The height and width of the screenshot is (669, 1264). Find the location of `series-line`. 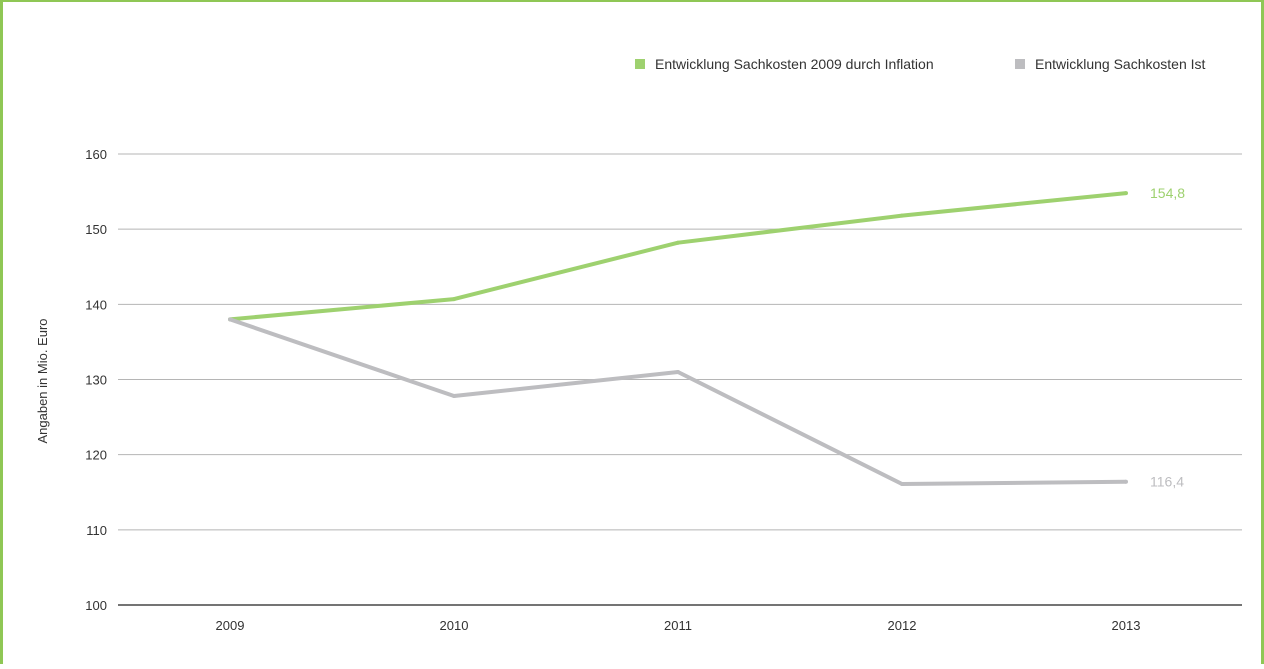

series-line is located at coordinates (678, 256).